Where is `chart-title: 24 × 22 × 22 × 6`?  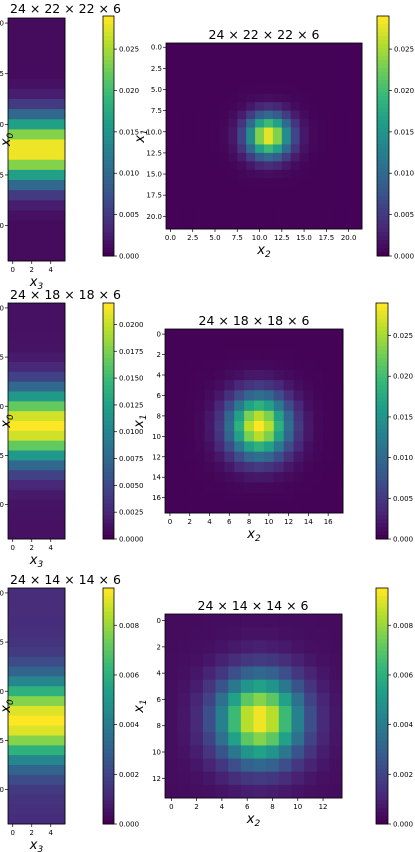 chart-title: 24 × 22 × 22 × 6 is located at coordinates (264, 34).